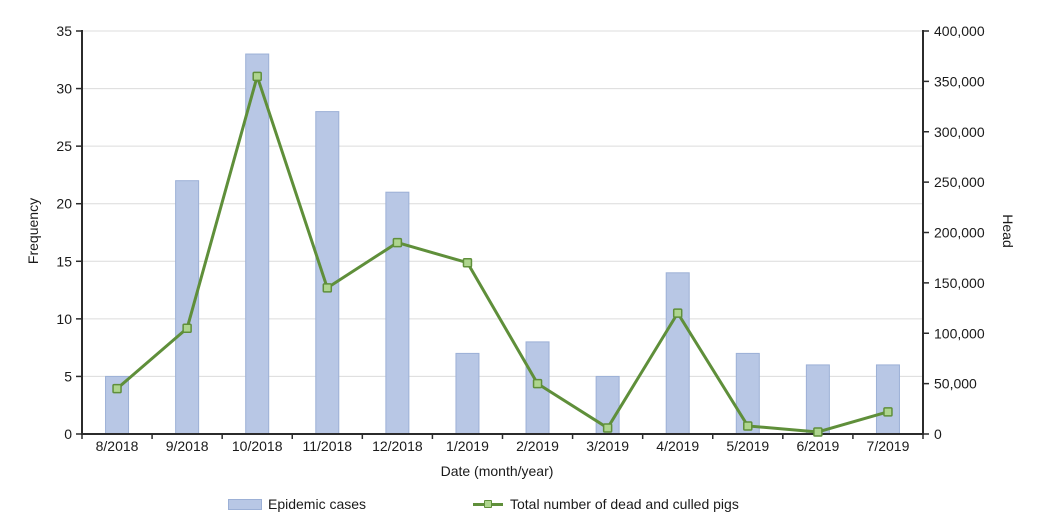  What do you see at coordinates (68, 434) in the screenshot?
I see `left-axis-tick-label: 0` at bounding box center [68, 434].